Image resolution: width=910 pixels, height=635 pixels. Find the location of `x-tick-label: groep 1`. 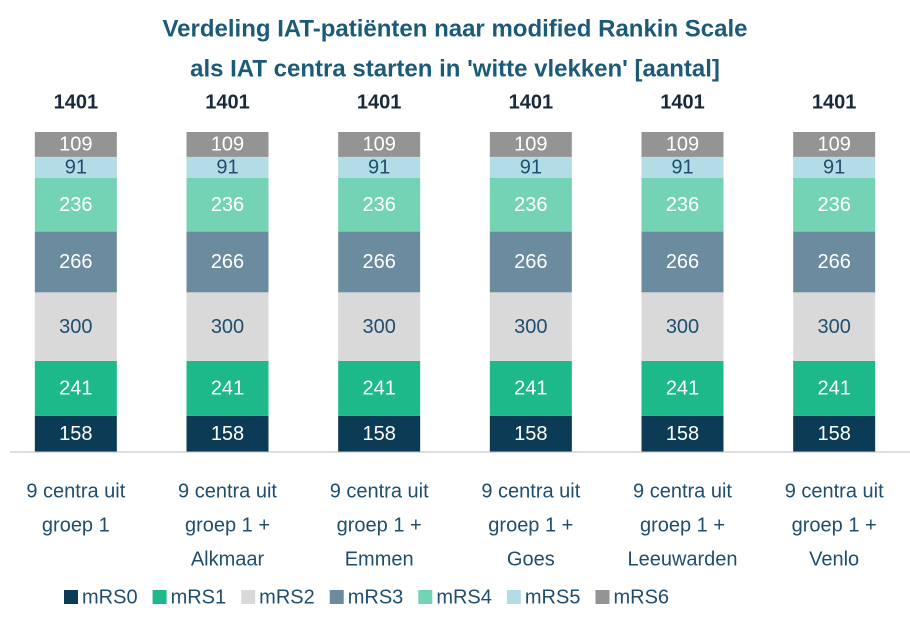

x-tick-label: groep 1 is located at coordinates (76, 525).